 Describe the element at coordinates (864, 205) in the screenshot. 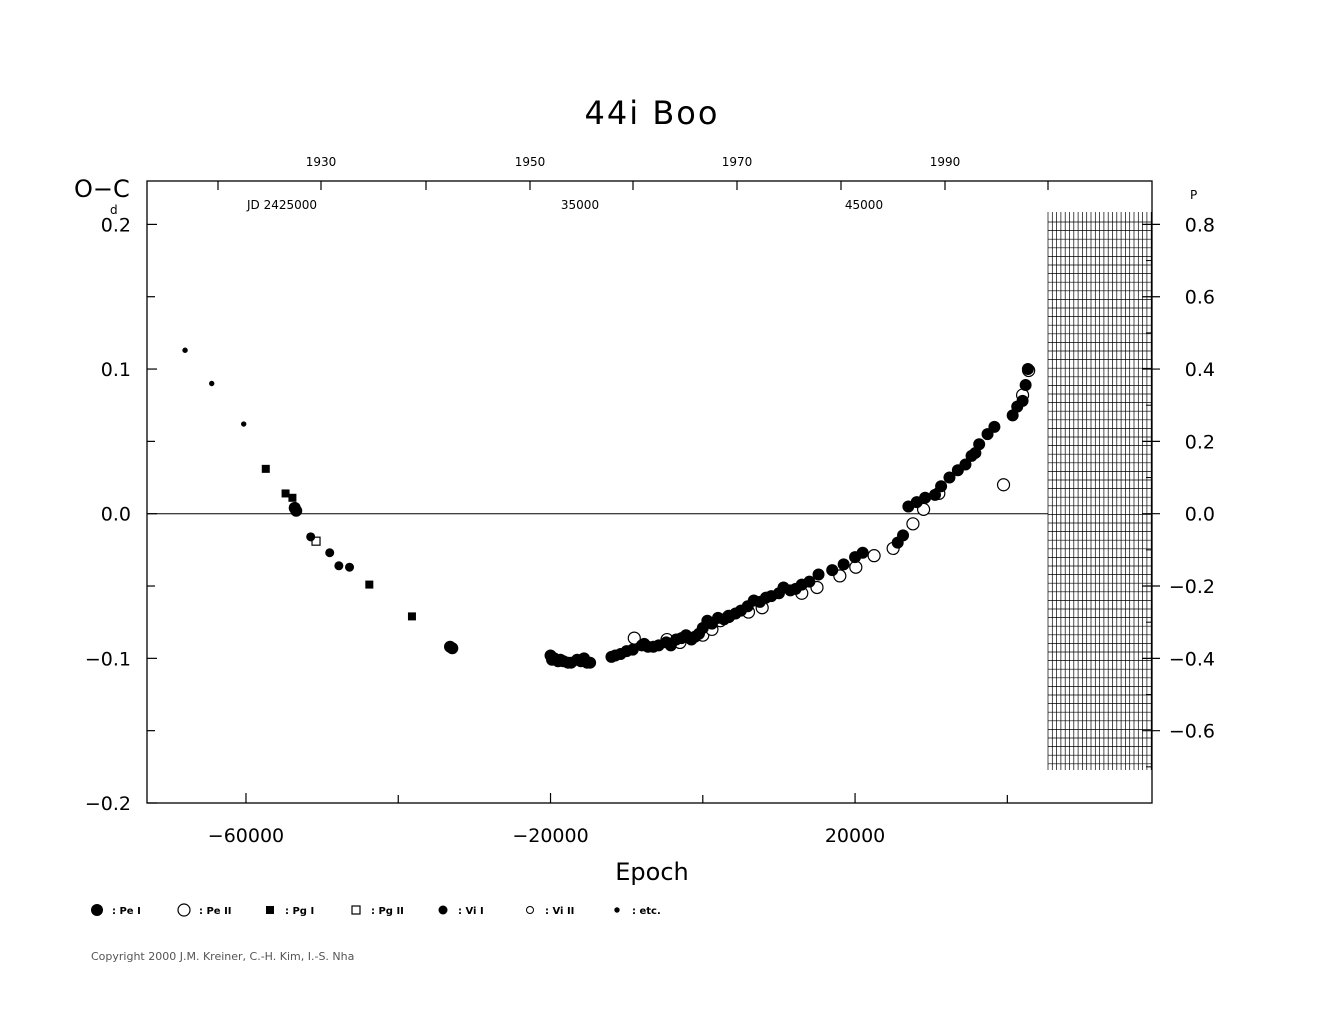

I see `jd-label: 45000` at that location.